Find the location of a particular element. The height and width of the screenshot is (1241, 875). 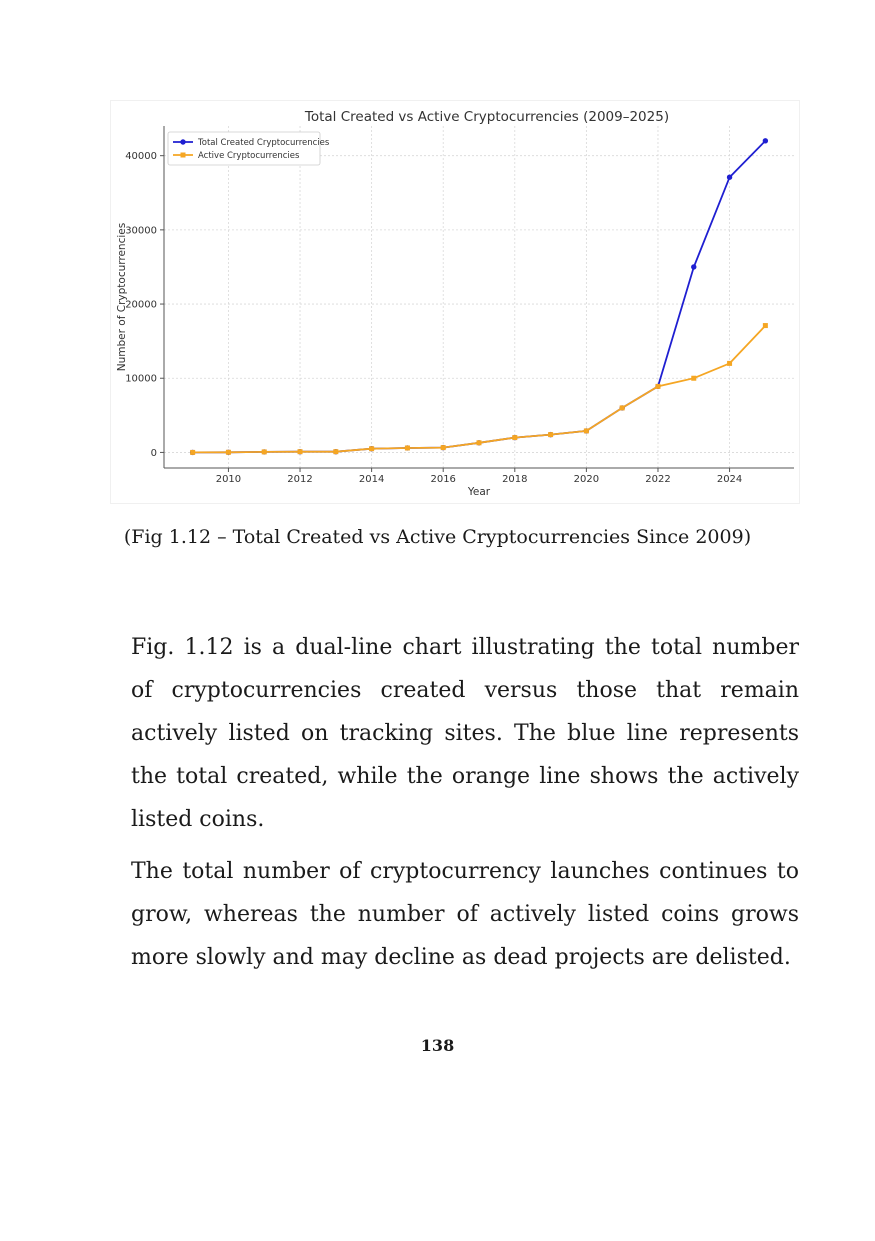

x-tick-label: 2014 is located at coordinates (371, 479).